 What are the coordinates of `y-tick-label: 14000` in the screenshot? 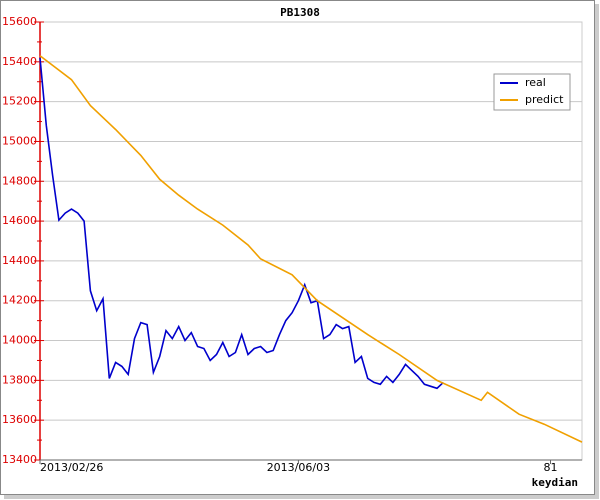 It's located at (19, 340).